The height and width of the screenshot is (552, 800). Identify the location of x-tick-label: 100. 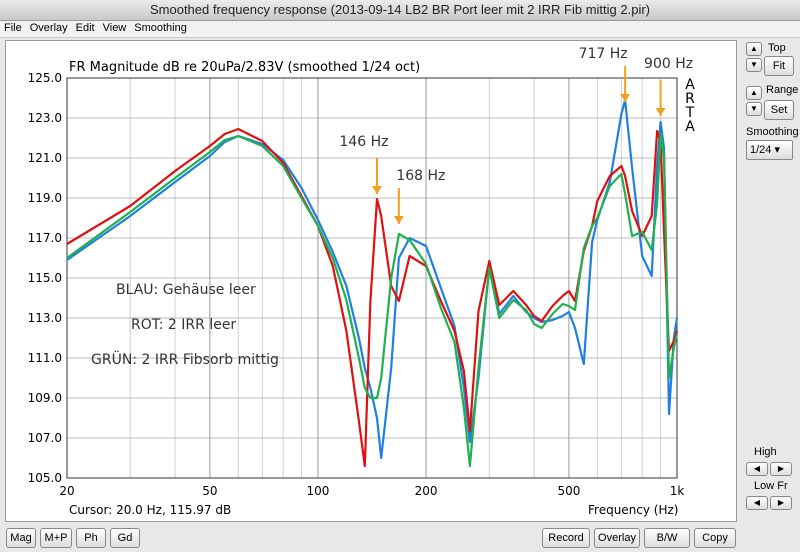
(318, 491).